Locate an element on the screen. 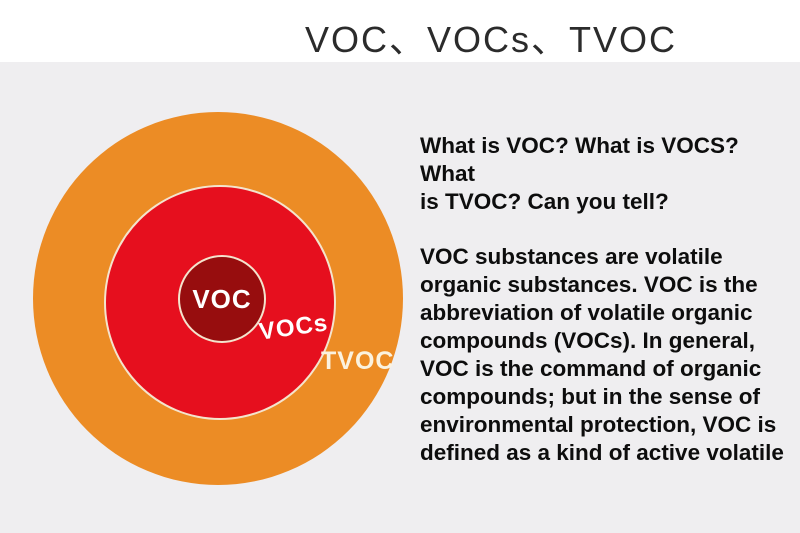  voc-inner-circle: VOC is located at coordinates (222, 299).